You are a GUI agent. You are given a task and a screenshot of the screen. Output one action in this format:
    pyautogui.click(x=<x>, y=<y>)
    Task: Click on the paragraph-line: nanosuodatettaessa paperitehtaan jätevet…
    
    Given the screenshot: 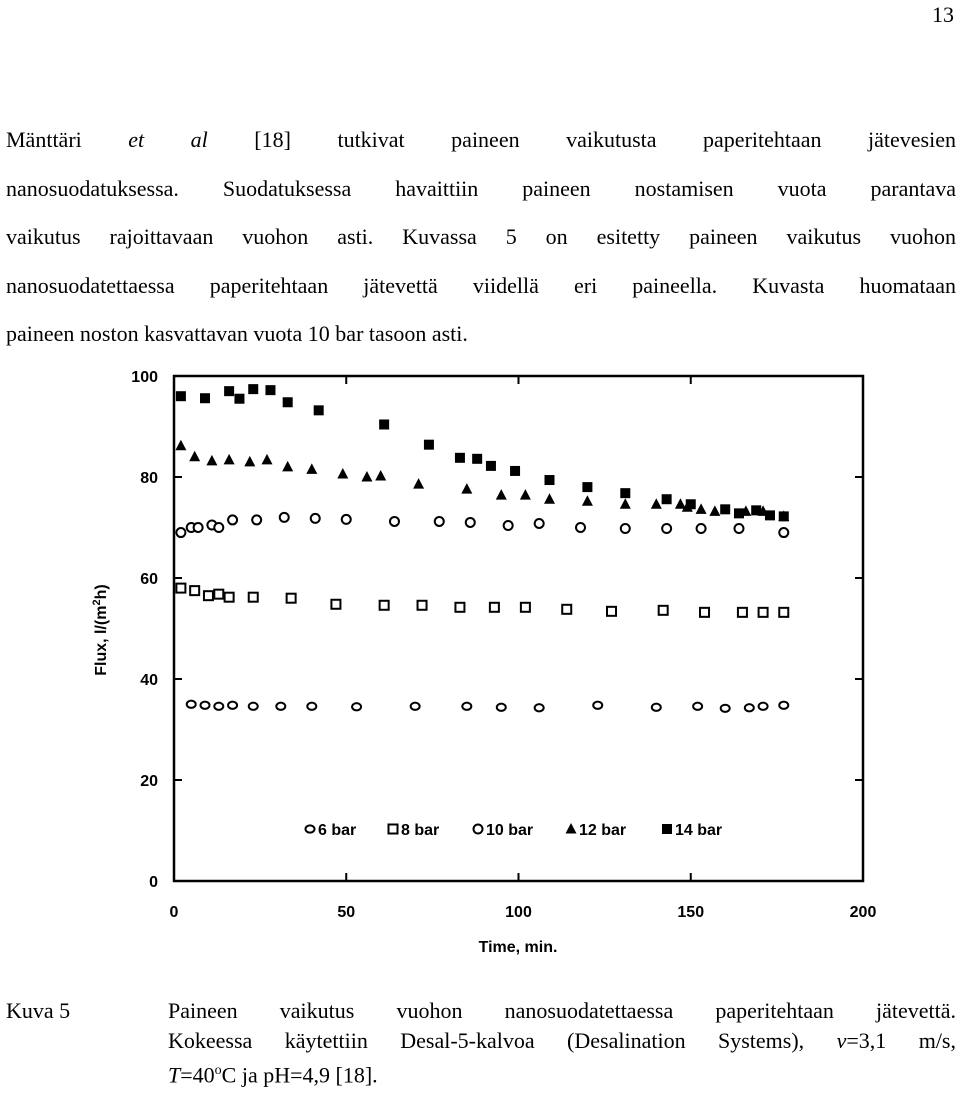 What is the action you would take?
    pyautogui.click(x=481, y=285)
    